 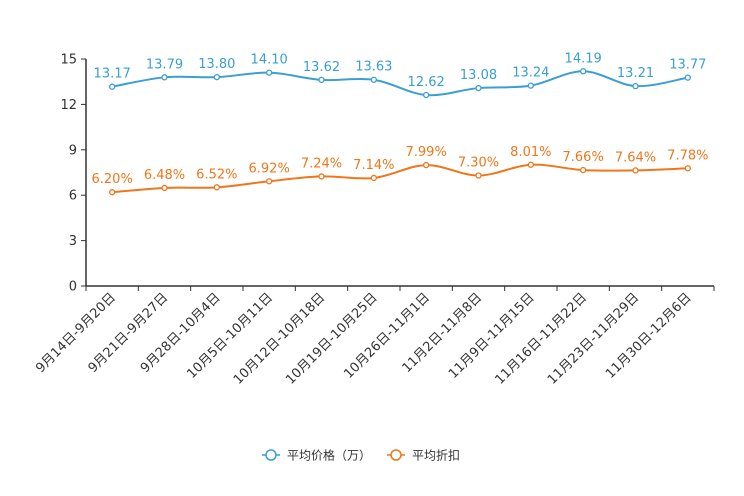 I want to click on x-tick-label: 11月23日-11月29日, so click(x=593, y=338).